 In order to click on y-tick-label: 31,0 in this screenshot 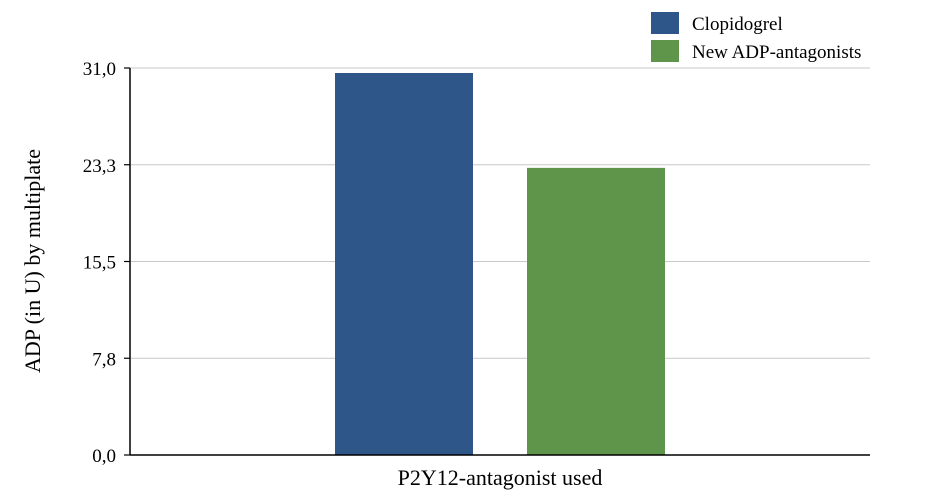, I will do `click(99, 69)`.